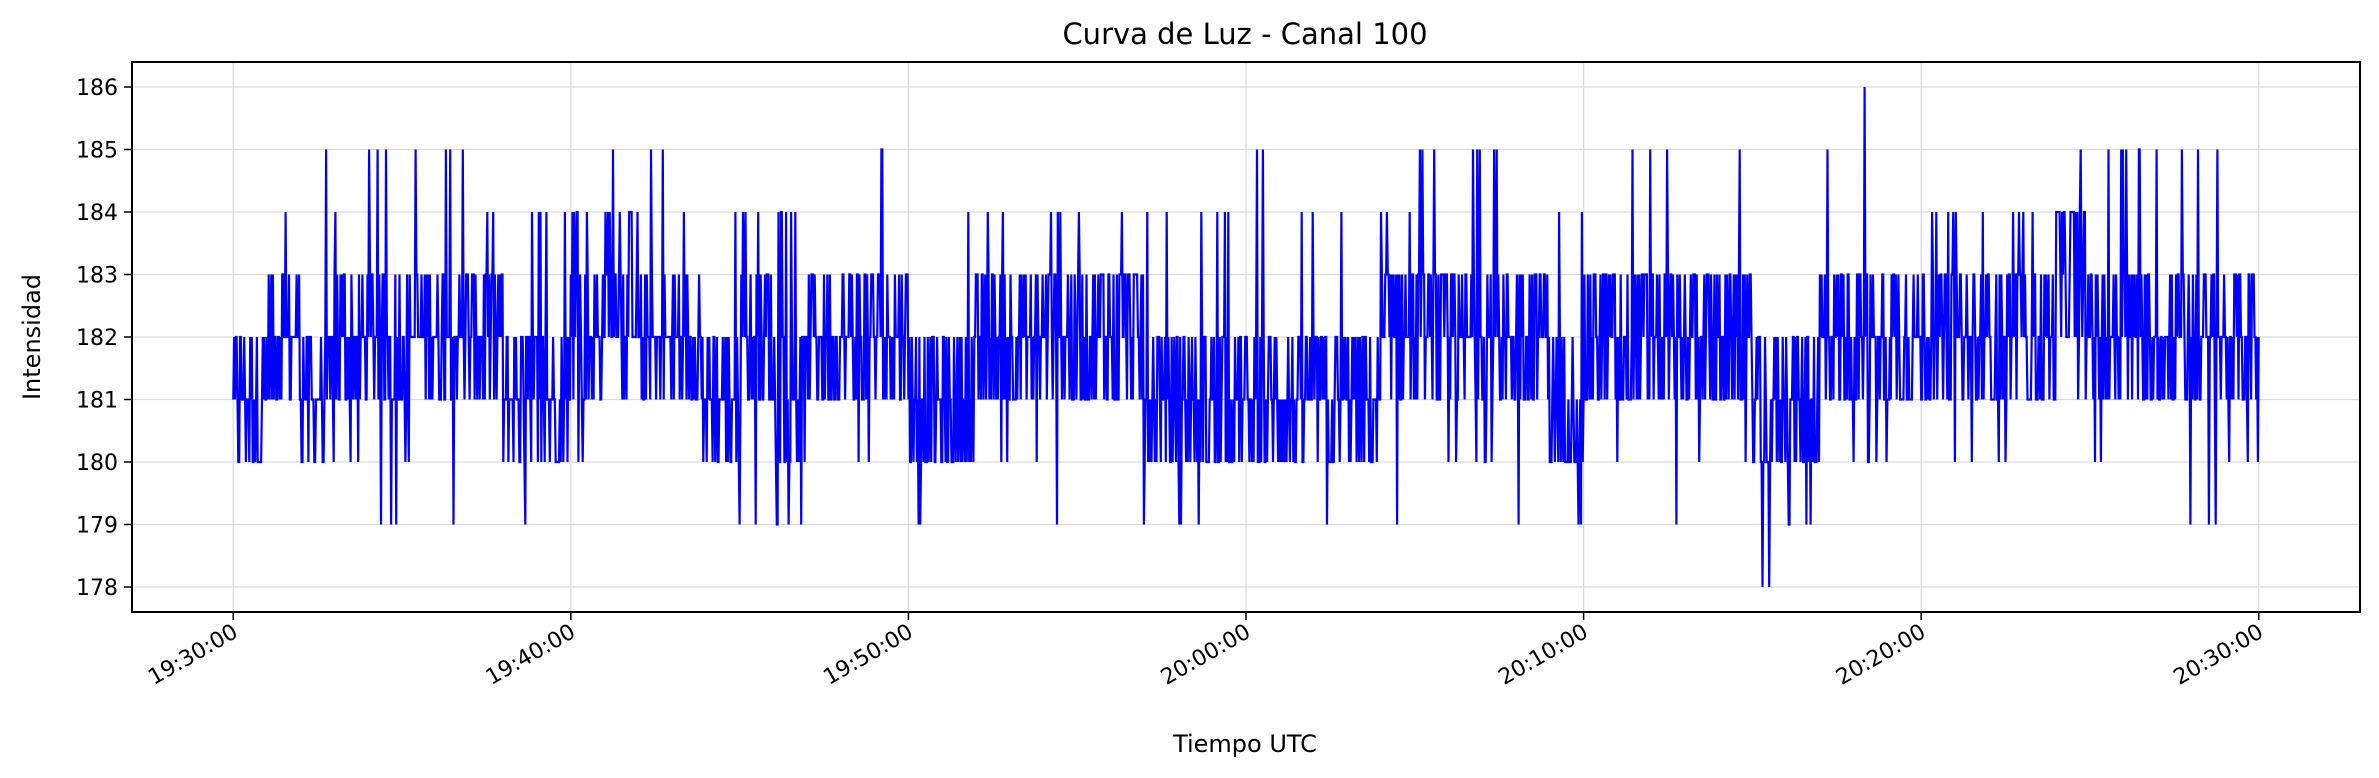 The height and width of the screenshot is (778, 2379). I want to click on chart-title: Curva de Luz - Canal 100, so click(1244, 34).